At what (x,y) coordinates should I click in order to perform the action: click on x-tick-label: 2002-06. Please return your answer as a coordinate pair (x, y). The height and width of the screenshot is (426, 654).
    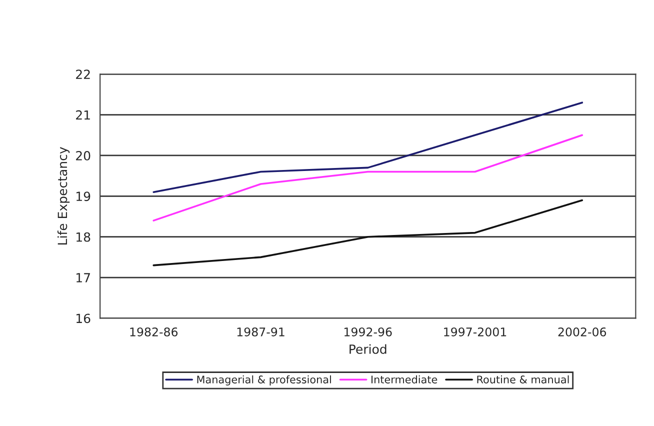
    Looking at the image, I should click on (582, 331).